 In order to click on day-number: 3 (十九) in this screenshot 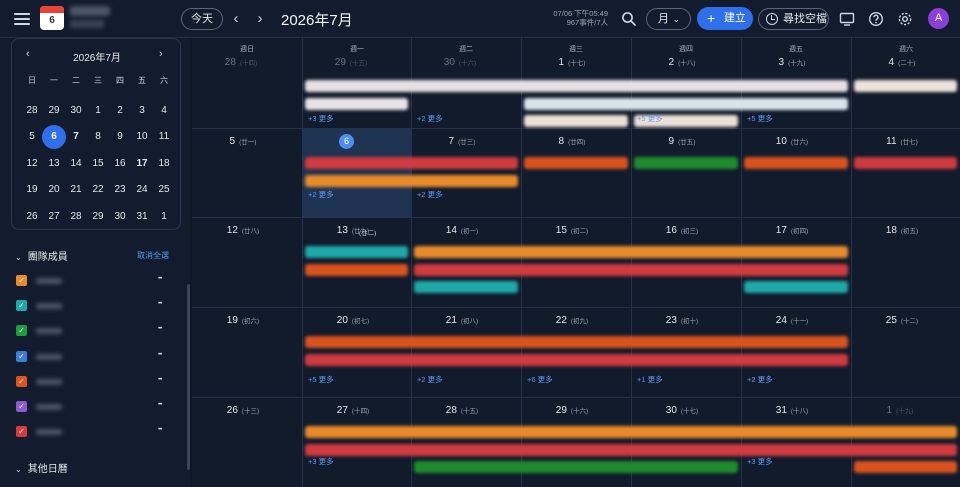, I will do `click(792, 62)`.